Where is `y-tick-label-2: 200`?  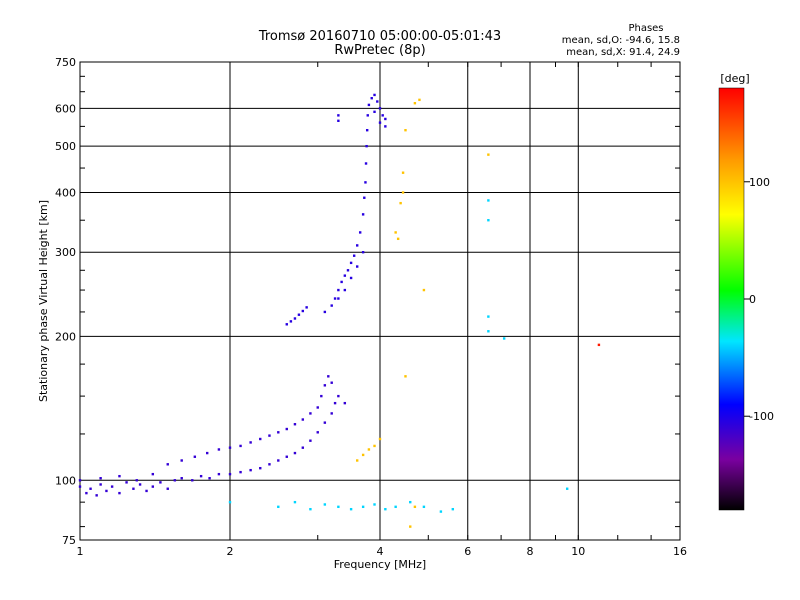 y-tick-label-2: 200 is located at coordinates (65, 336).